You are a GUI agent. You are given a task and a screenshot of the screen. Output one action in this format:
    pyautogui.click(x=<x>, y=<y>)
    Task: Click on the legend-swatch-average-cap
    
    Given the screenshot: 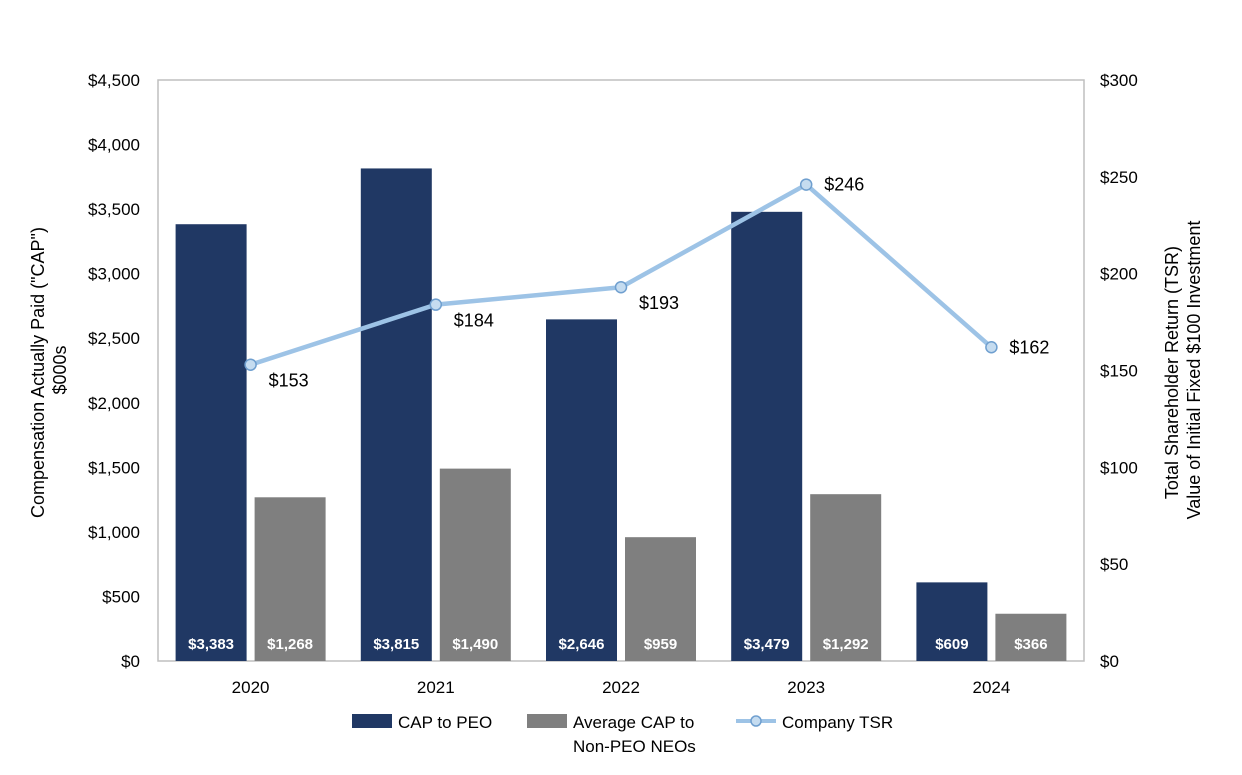 What is the action you would take?
    pyautogui.click(x=547, y=721)
    